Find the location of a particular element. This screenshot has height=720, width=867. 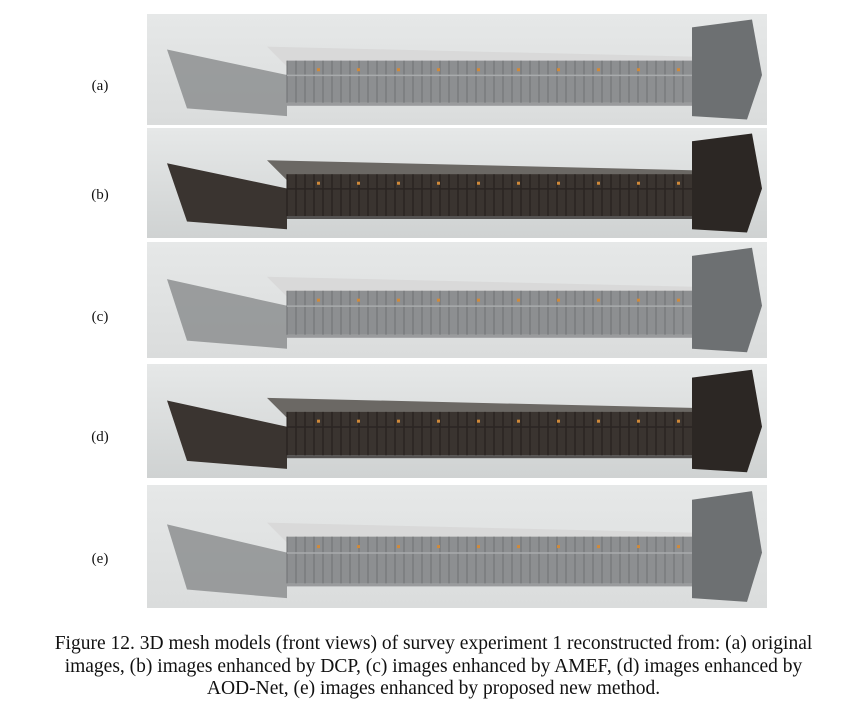

mesh-image-e is located at coordinates (457, 546).